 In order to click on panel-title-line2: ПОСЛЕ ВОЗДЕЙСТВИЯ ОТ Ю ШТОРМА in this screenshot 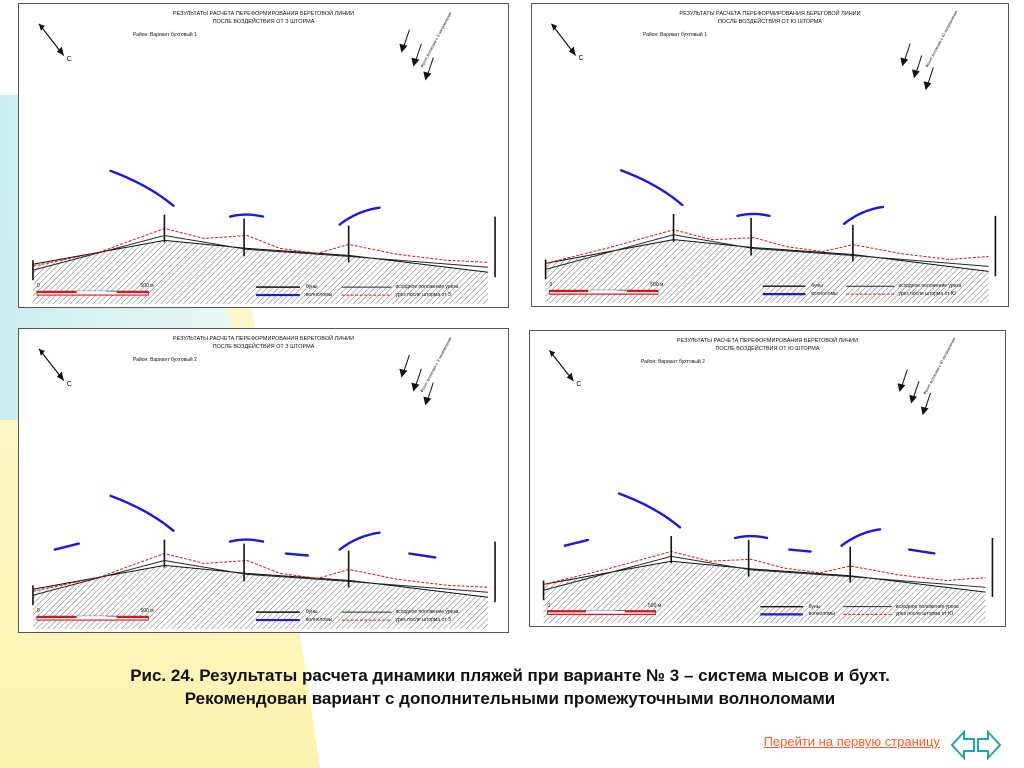, I will do `click(767, 349)`.